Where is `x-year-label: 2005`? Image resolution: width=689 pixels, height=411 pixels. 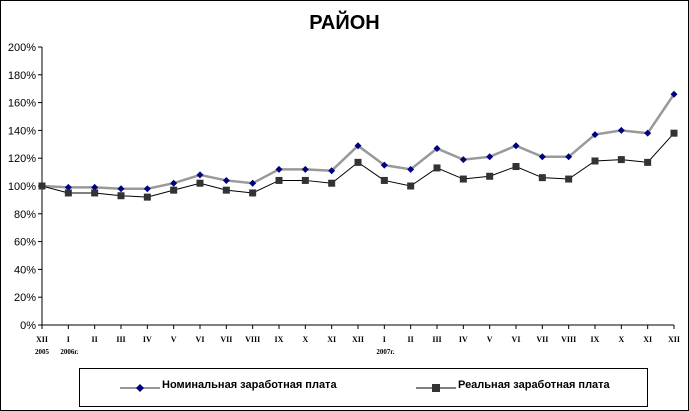 x-year-label: 2005 is located at coordinates (42, 352).